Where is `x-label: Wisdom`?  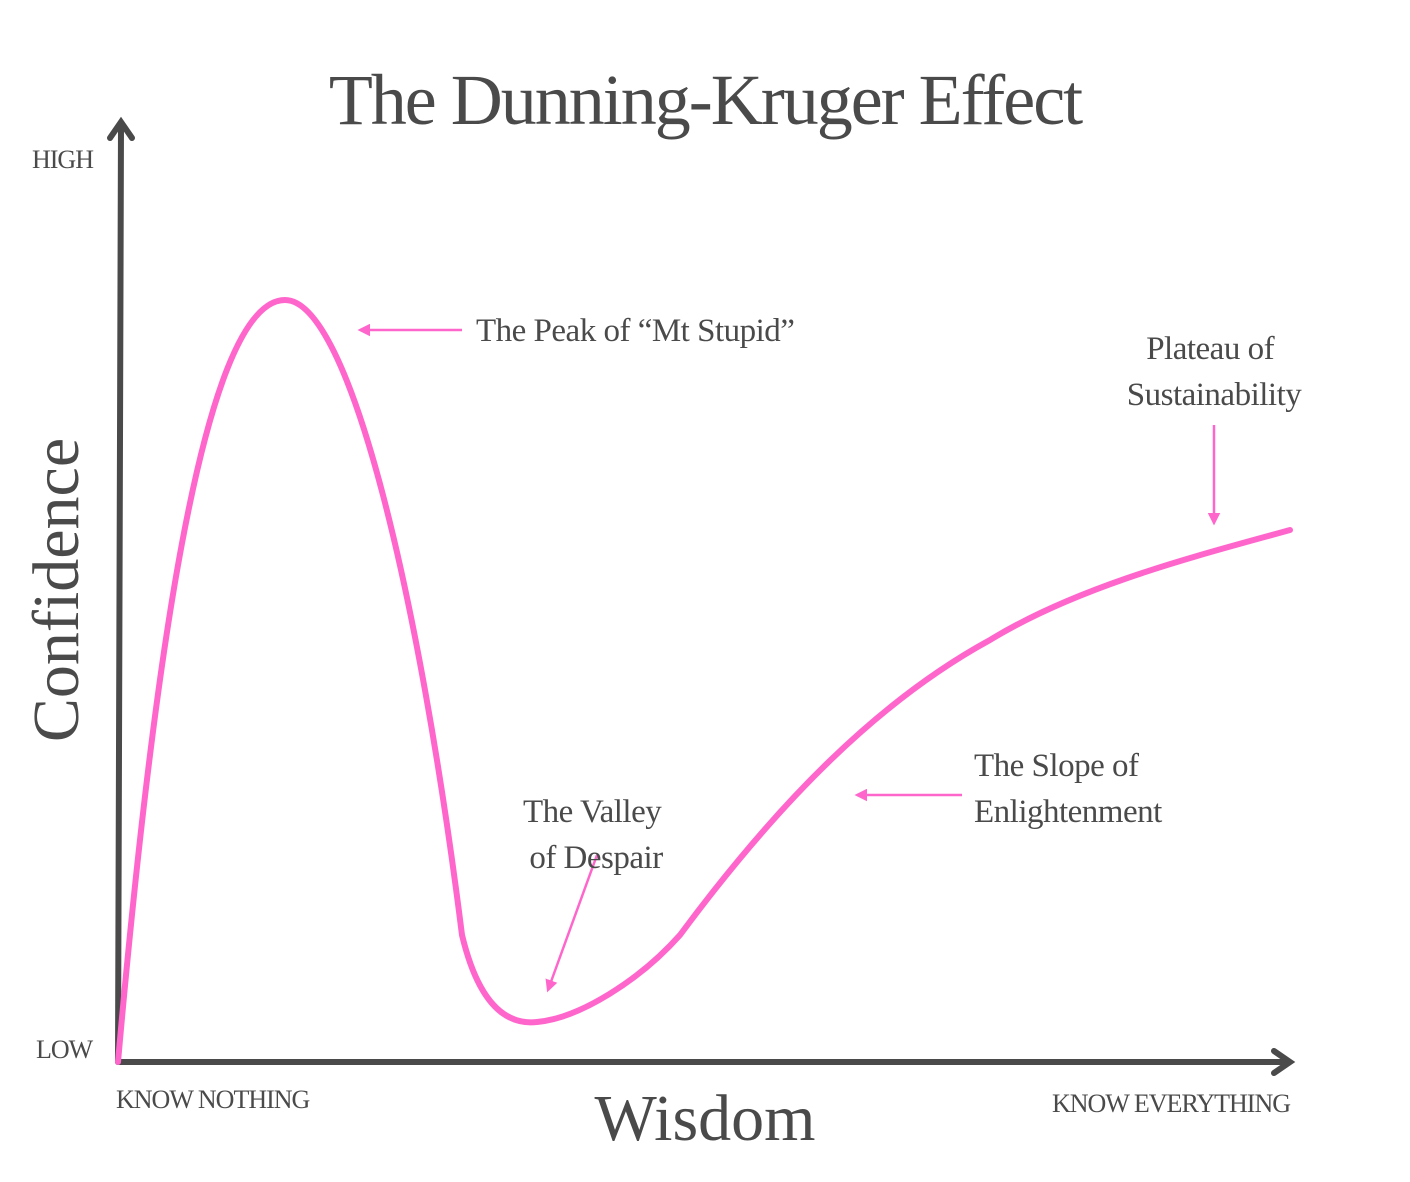 x-label: Wisdom is located at coordinates (704, 1118).